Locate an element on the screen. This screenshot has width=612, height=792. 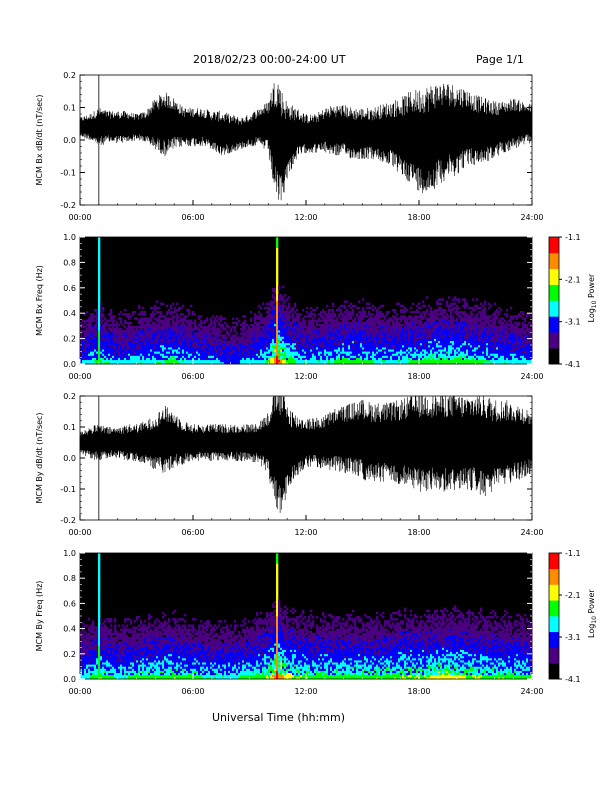
trace-series is located at coordinates (306, 140).